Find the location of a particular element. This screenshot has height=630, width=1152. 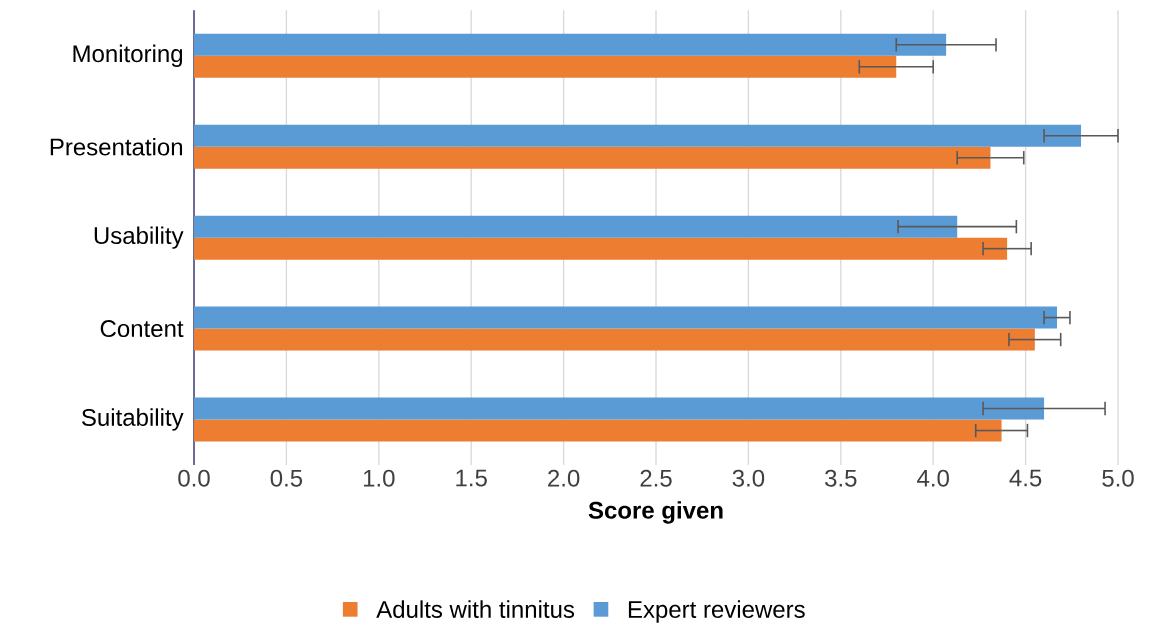

y-tick-label: Content is located at coordinates (142, 329).